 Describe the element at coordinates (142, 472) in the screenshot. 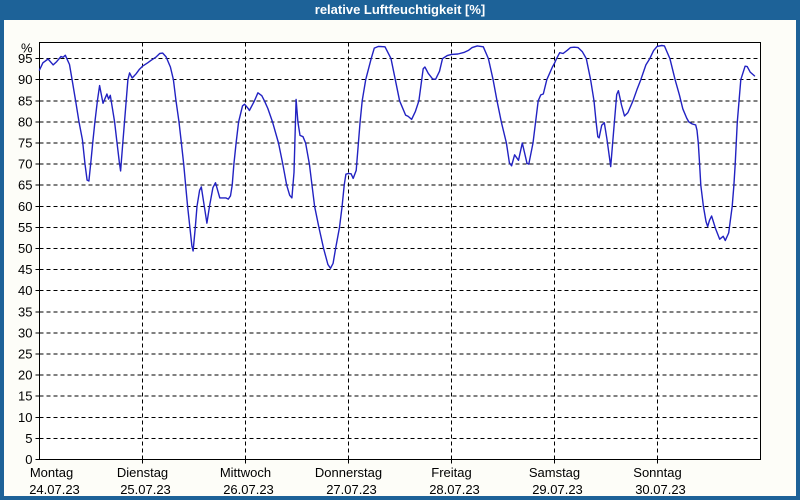

I see `x-day-label-dienstag: Dienstag` at that location.